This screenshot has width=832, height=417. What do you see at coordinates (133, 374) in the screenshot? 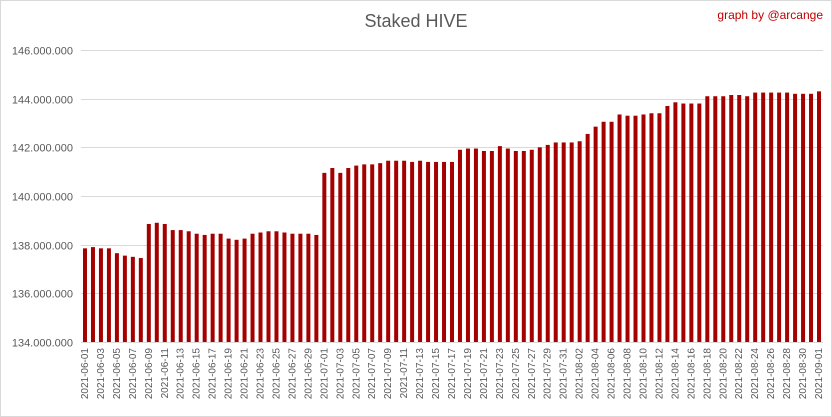
I see `x-tick-label: 2021-06-07` at bounding box center [133, 374].